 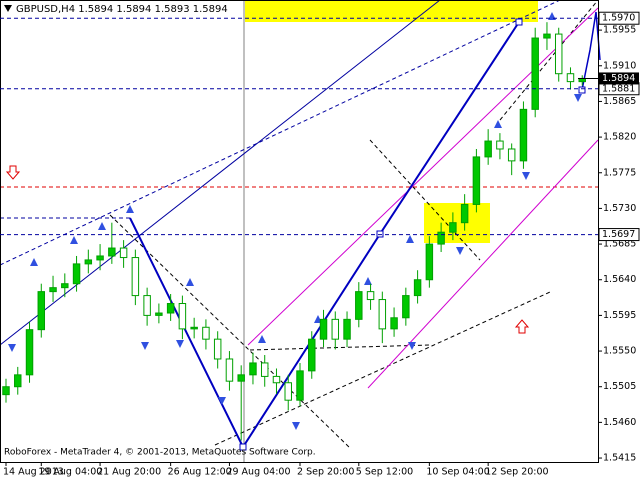 I want to click on y-tick-label: 1.5595, so click(x=619, y=315).